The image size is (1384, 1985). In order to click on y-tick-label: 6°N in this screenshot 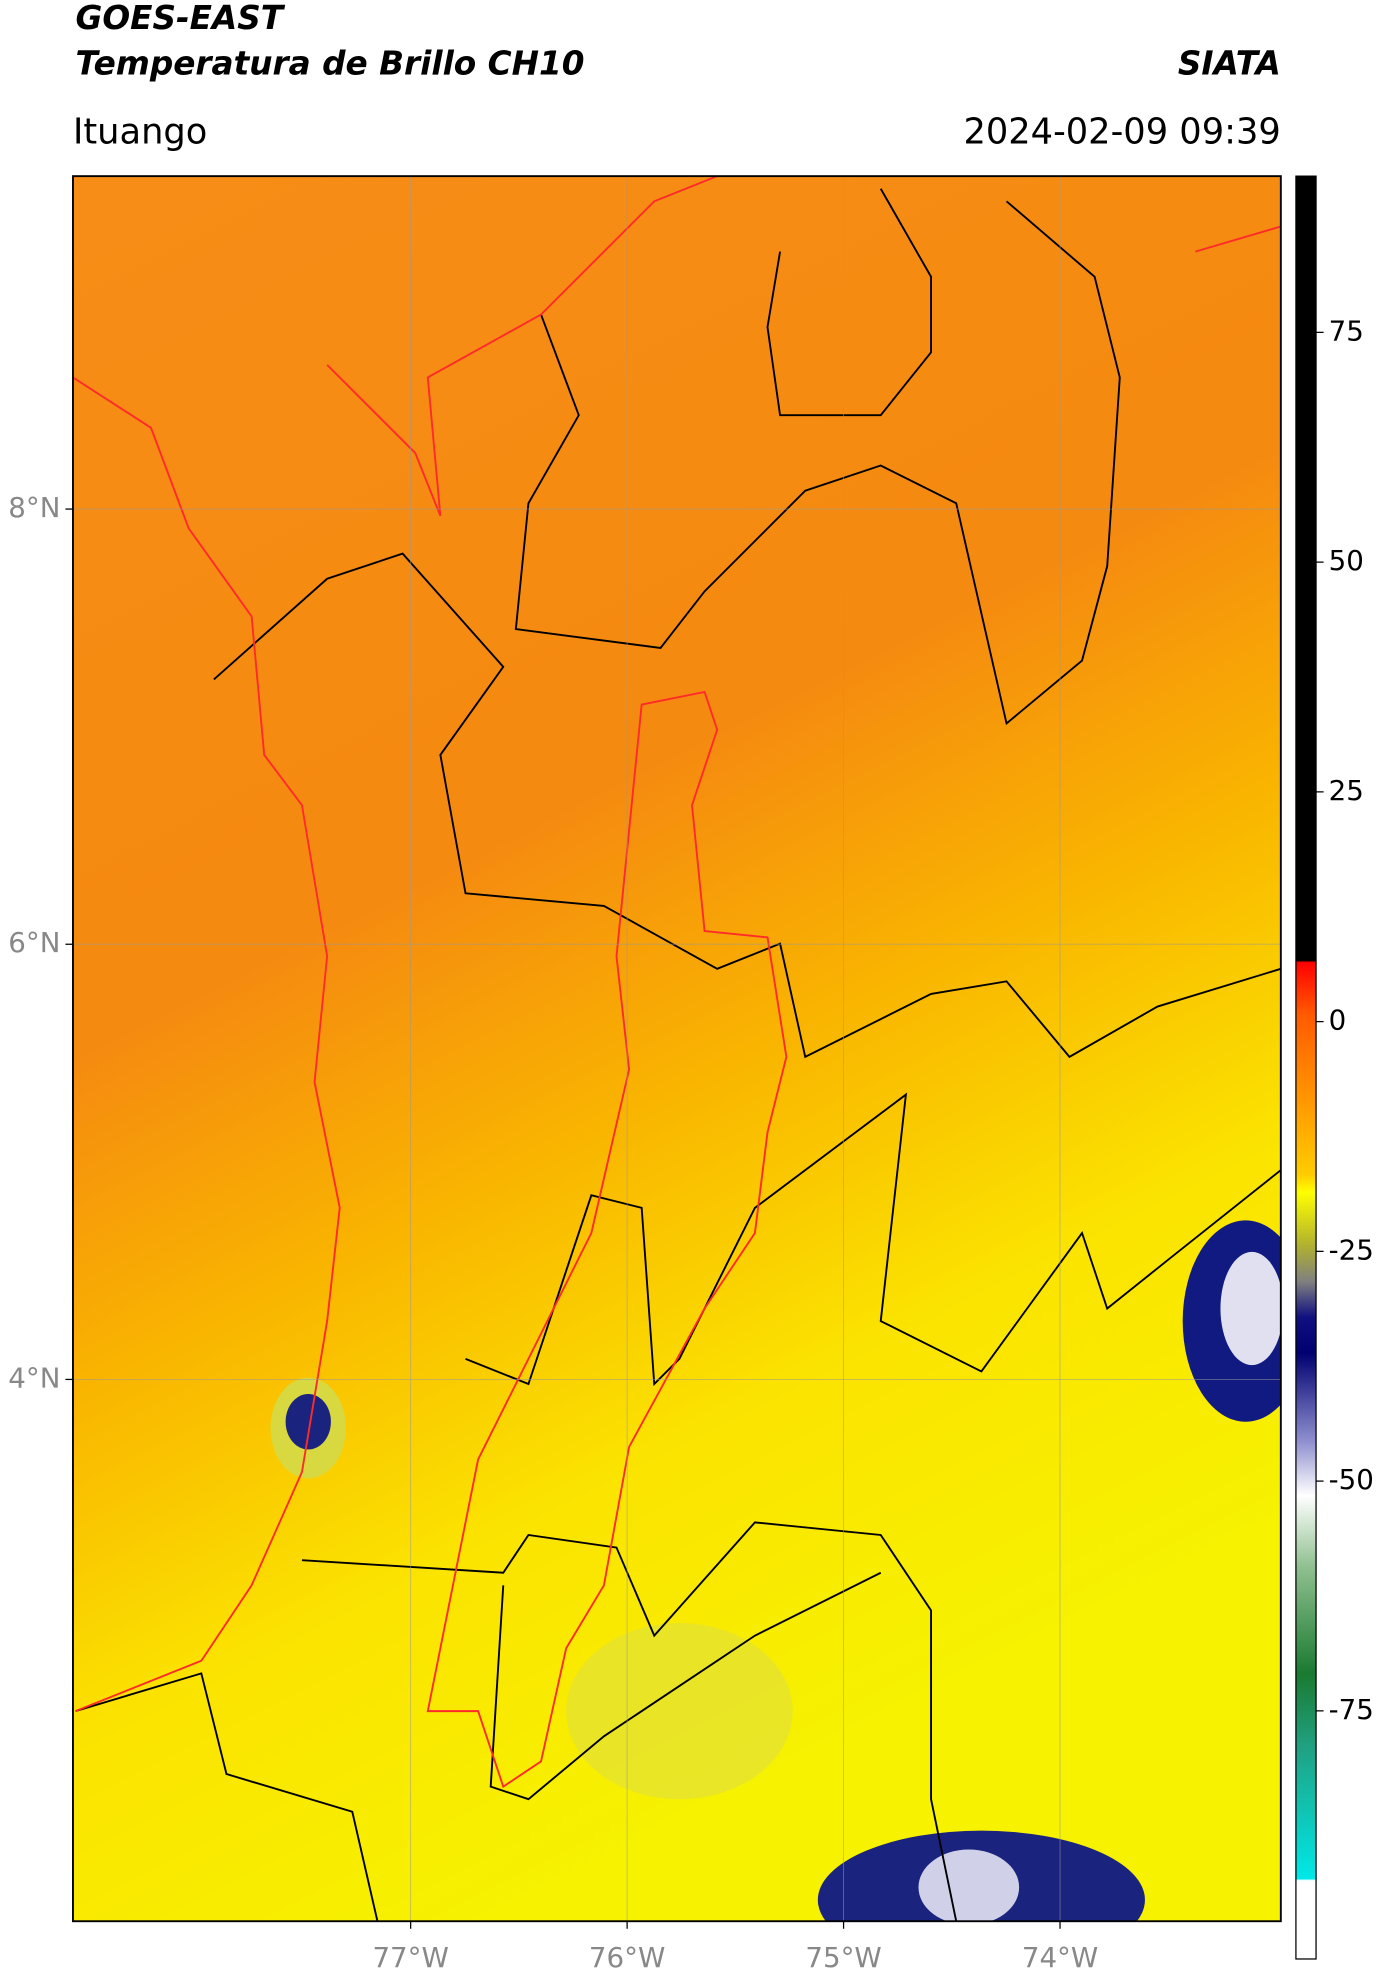, I will do `click(34, 942)`.